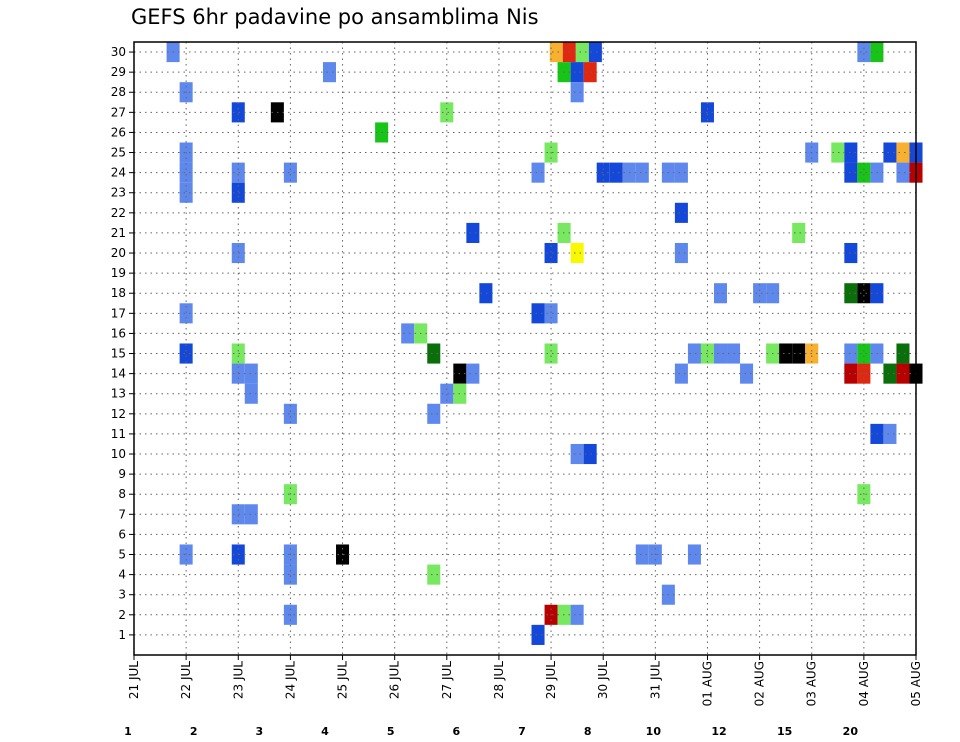 The width and height of the screenshot is (960, 742). Describe the element at coordinates (118, 173) in the screenshot. I see `y-tick-label: 24` at that location.